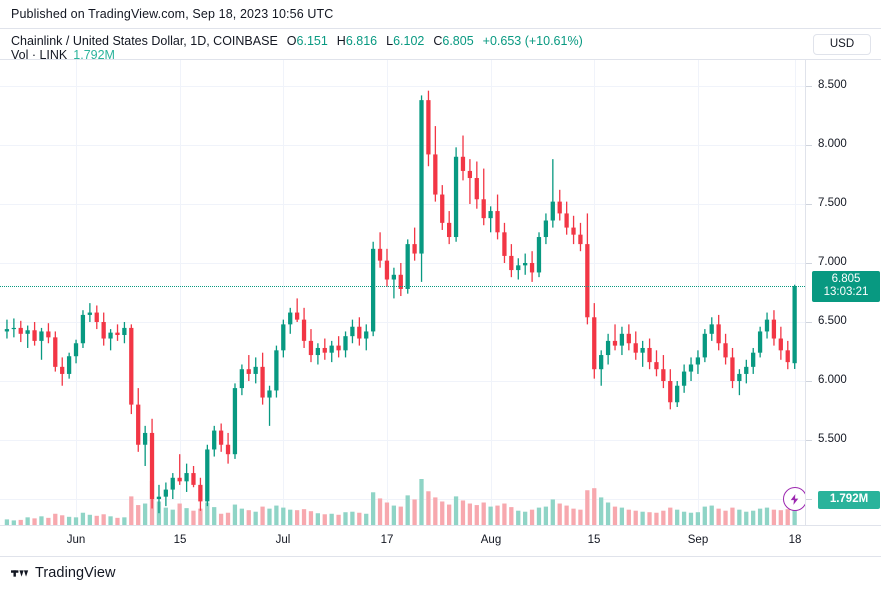 The width and height of the screenshot is (881, 589). I want to click on time-tick-label: Aug, so click(491, 540).